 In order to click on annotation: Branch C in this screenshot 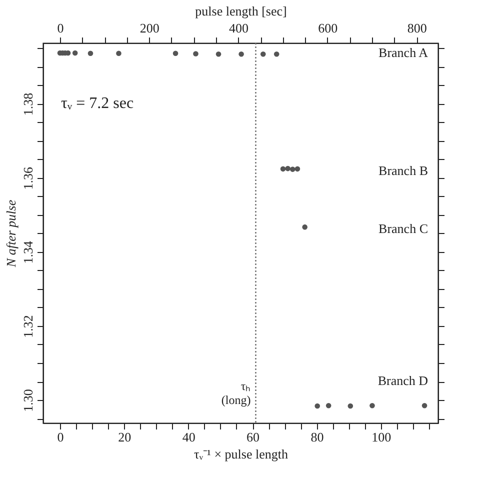, I will do `click(403, 228)`.